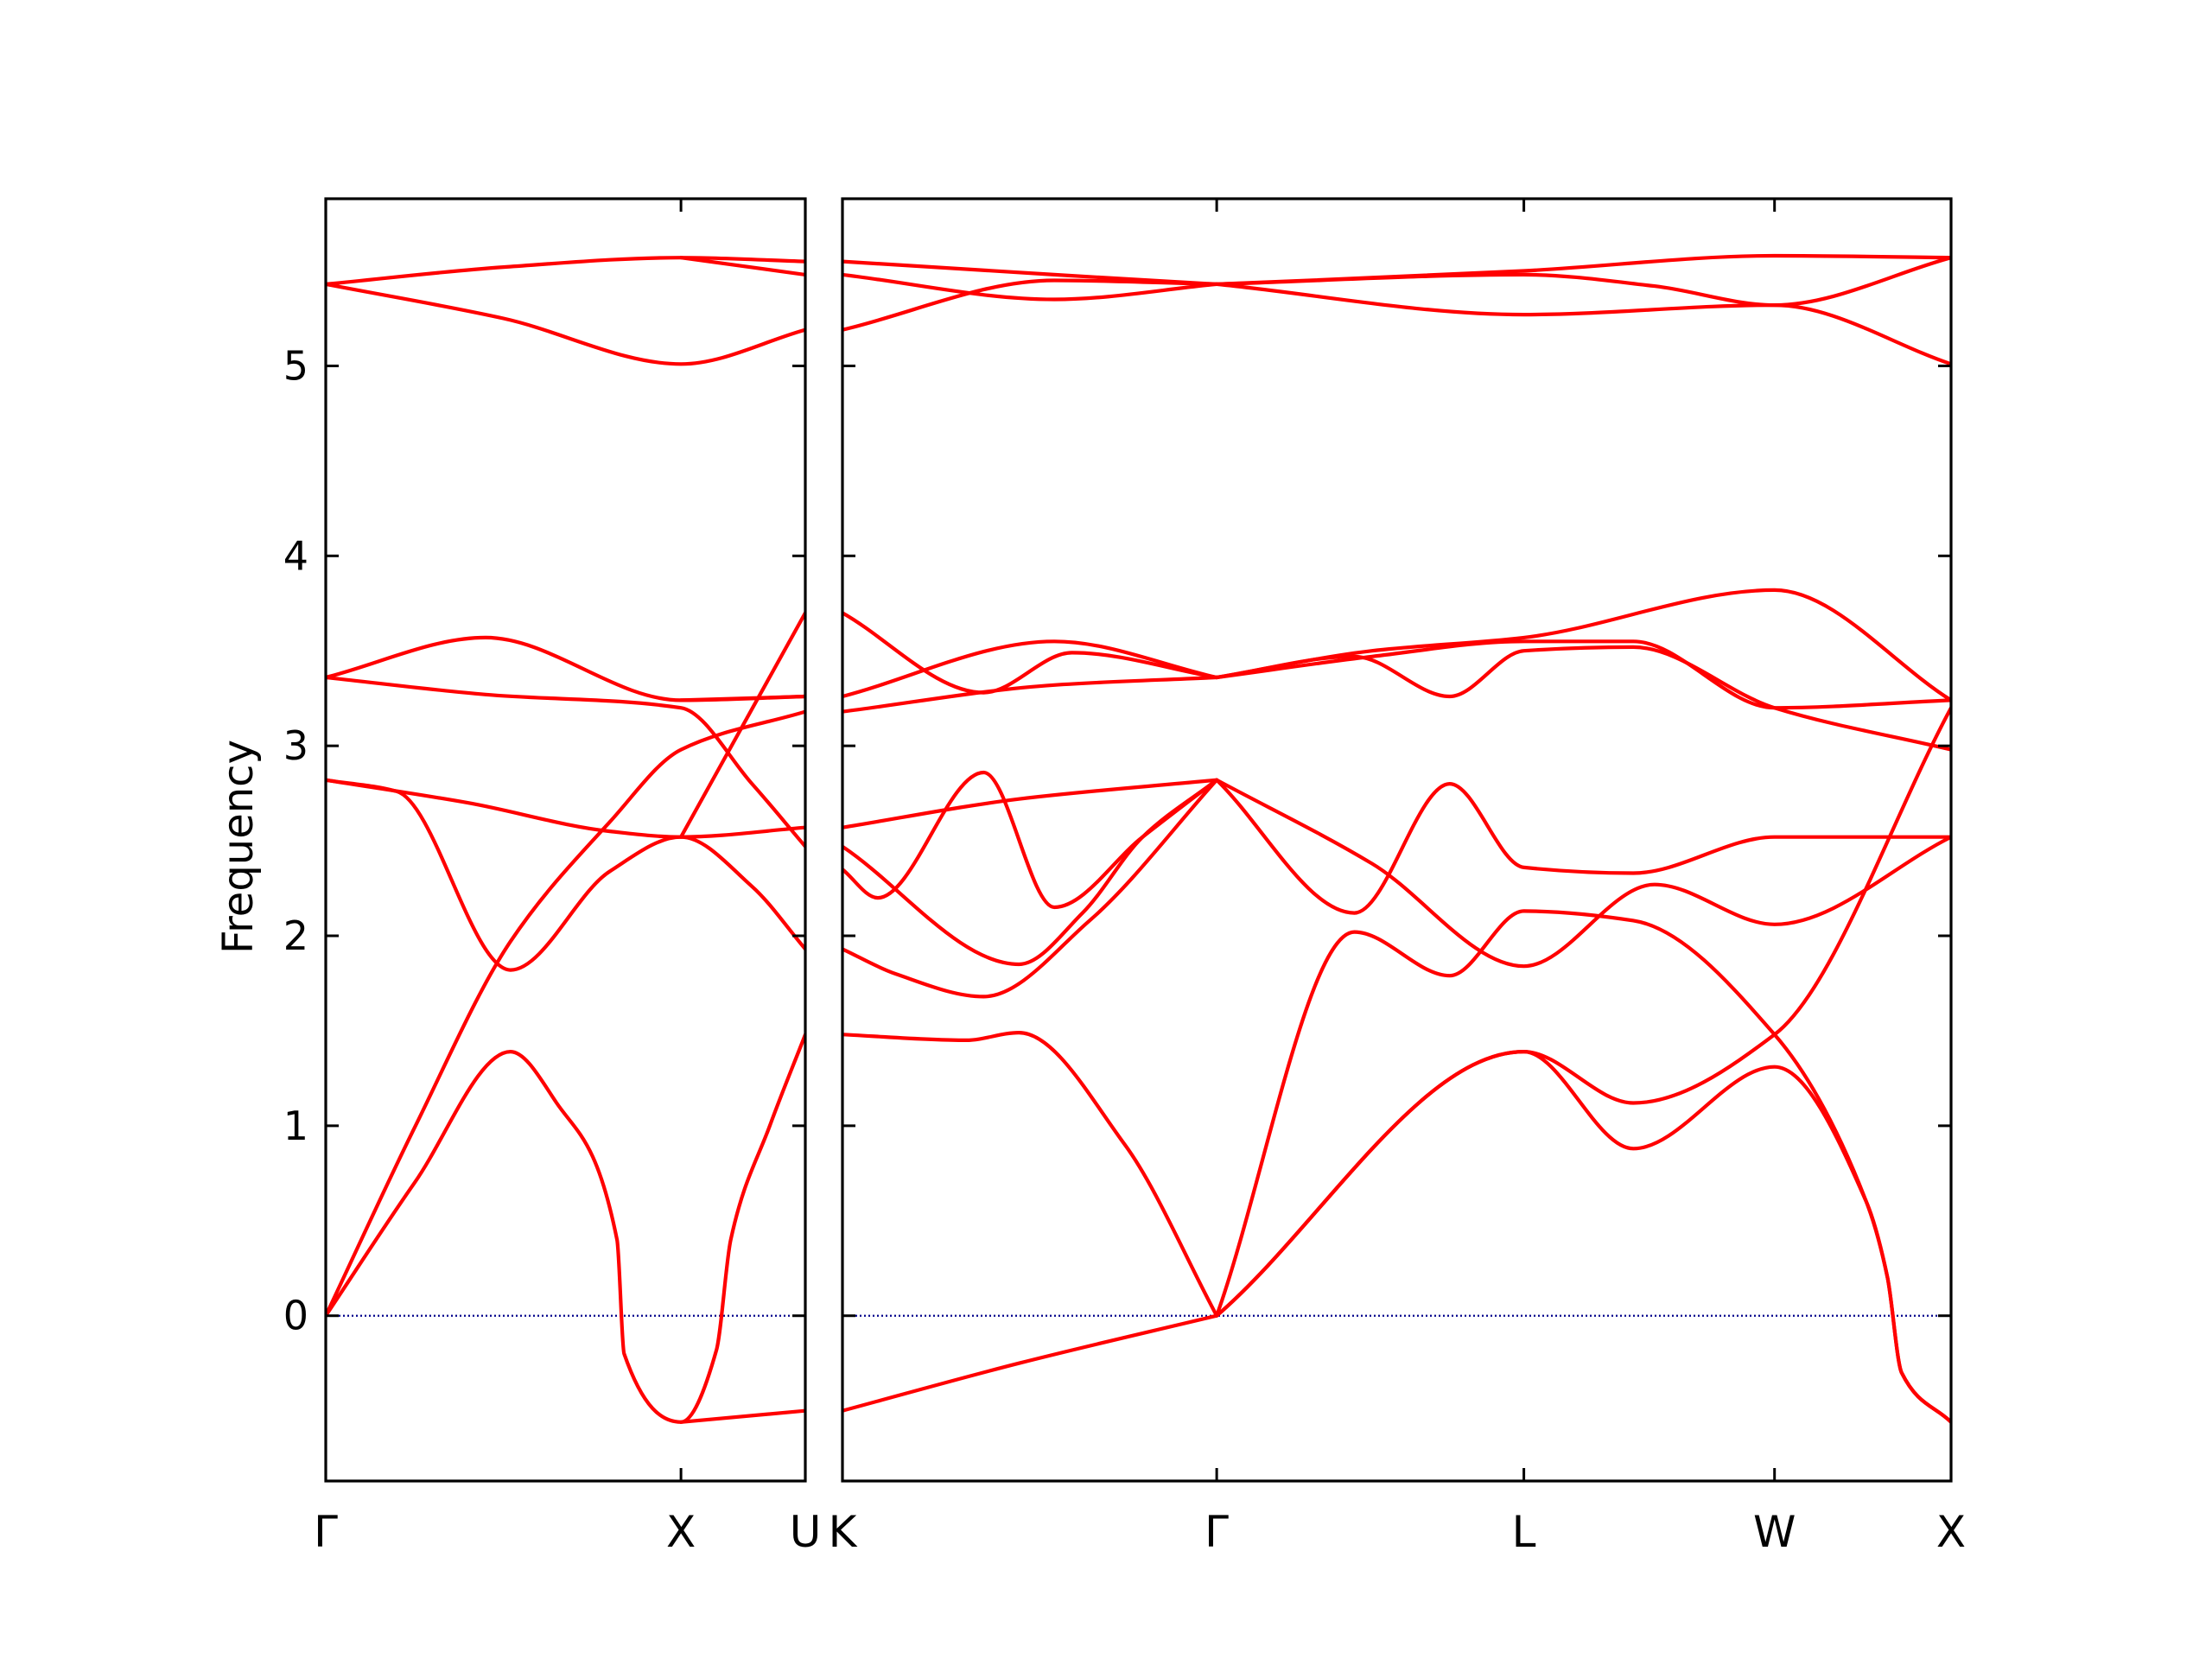  What do you see at coordinates (1524, 1532) in the screenshot?
I see `x-tick-label: L` at bounding box center [1524, 1532].